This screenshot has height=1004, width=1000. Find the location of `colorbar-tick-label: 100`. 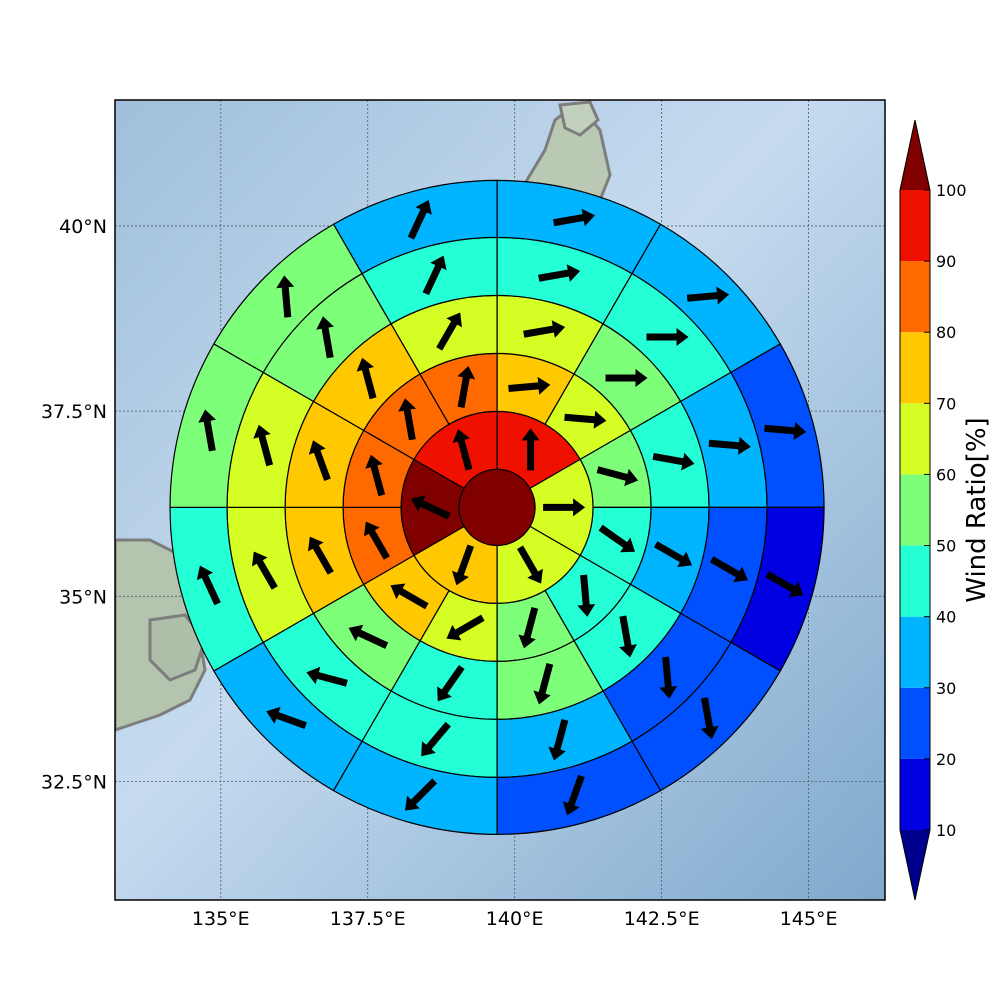

colorbar-tick-label: 100 is located at coordinates (951, 190).